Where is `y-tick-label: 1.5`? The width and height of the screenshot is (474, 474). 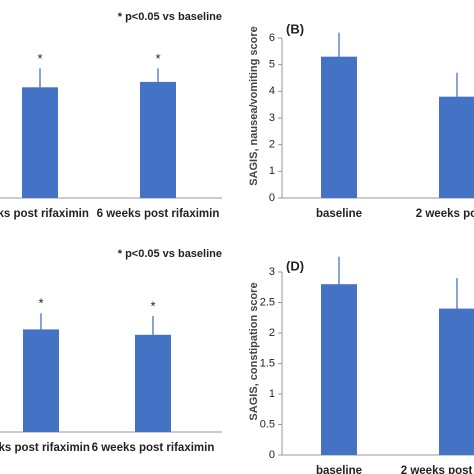
y-tick-label: 1.5 is located at coordinates (267, 363).